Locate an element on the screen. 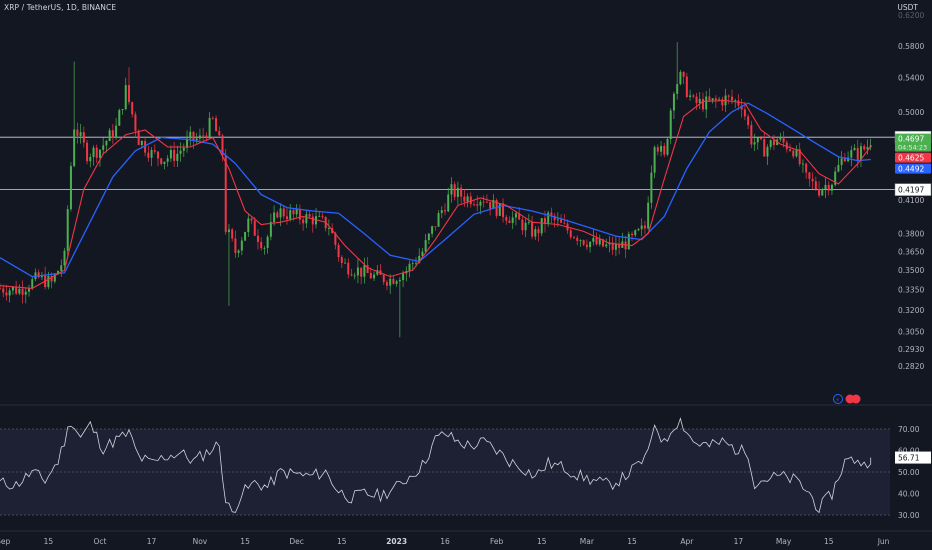 The image size is (932, 550). time-tick-label: 16 is located at coordinates (445, 541).